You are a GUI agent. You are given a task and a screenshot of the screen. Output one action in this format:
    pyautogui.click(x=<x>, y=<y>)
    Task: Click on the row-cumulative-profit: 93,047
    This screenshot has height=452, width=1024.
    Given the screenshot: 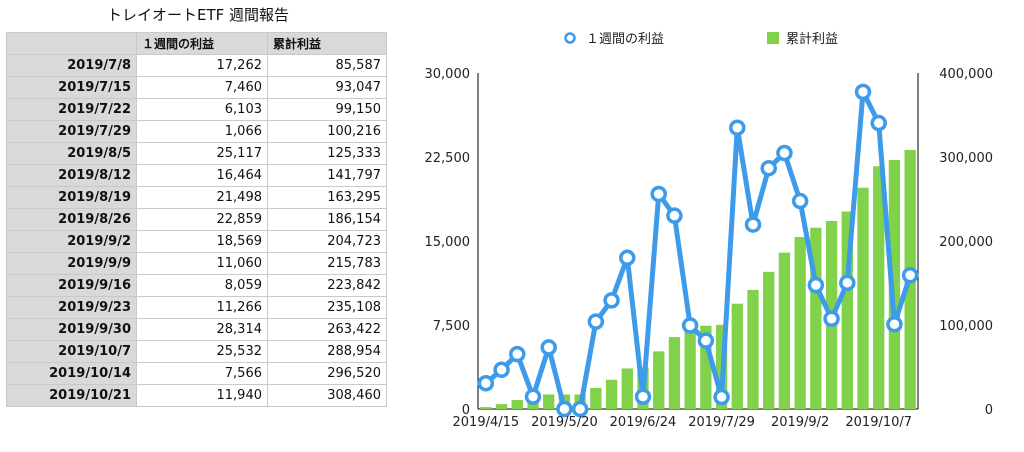 What is the action you would take?
    pyautogui.click(x=327, y=87)
    